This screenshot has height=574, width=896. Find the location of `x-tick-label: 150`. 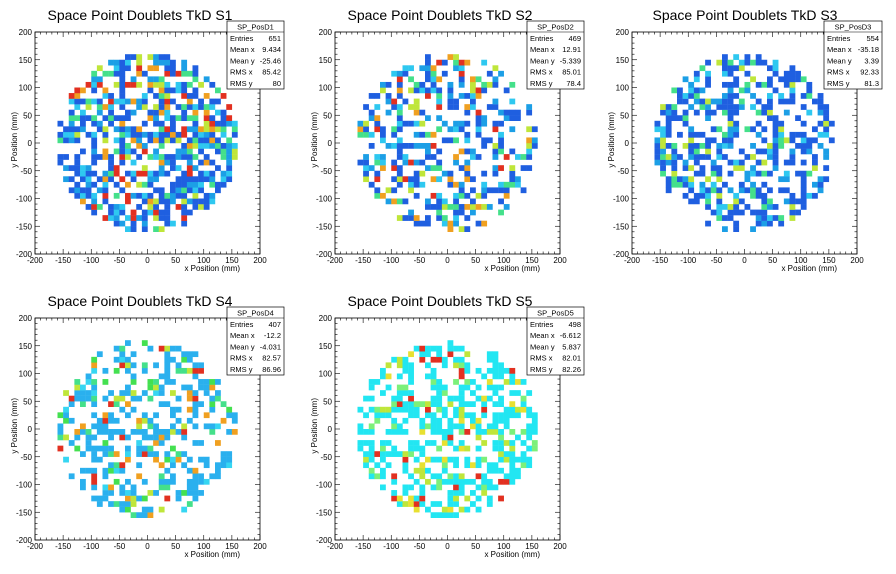

x-tick-label: 150 is located at coordinates (232, 260).